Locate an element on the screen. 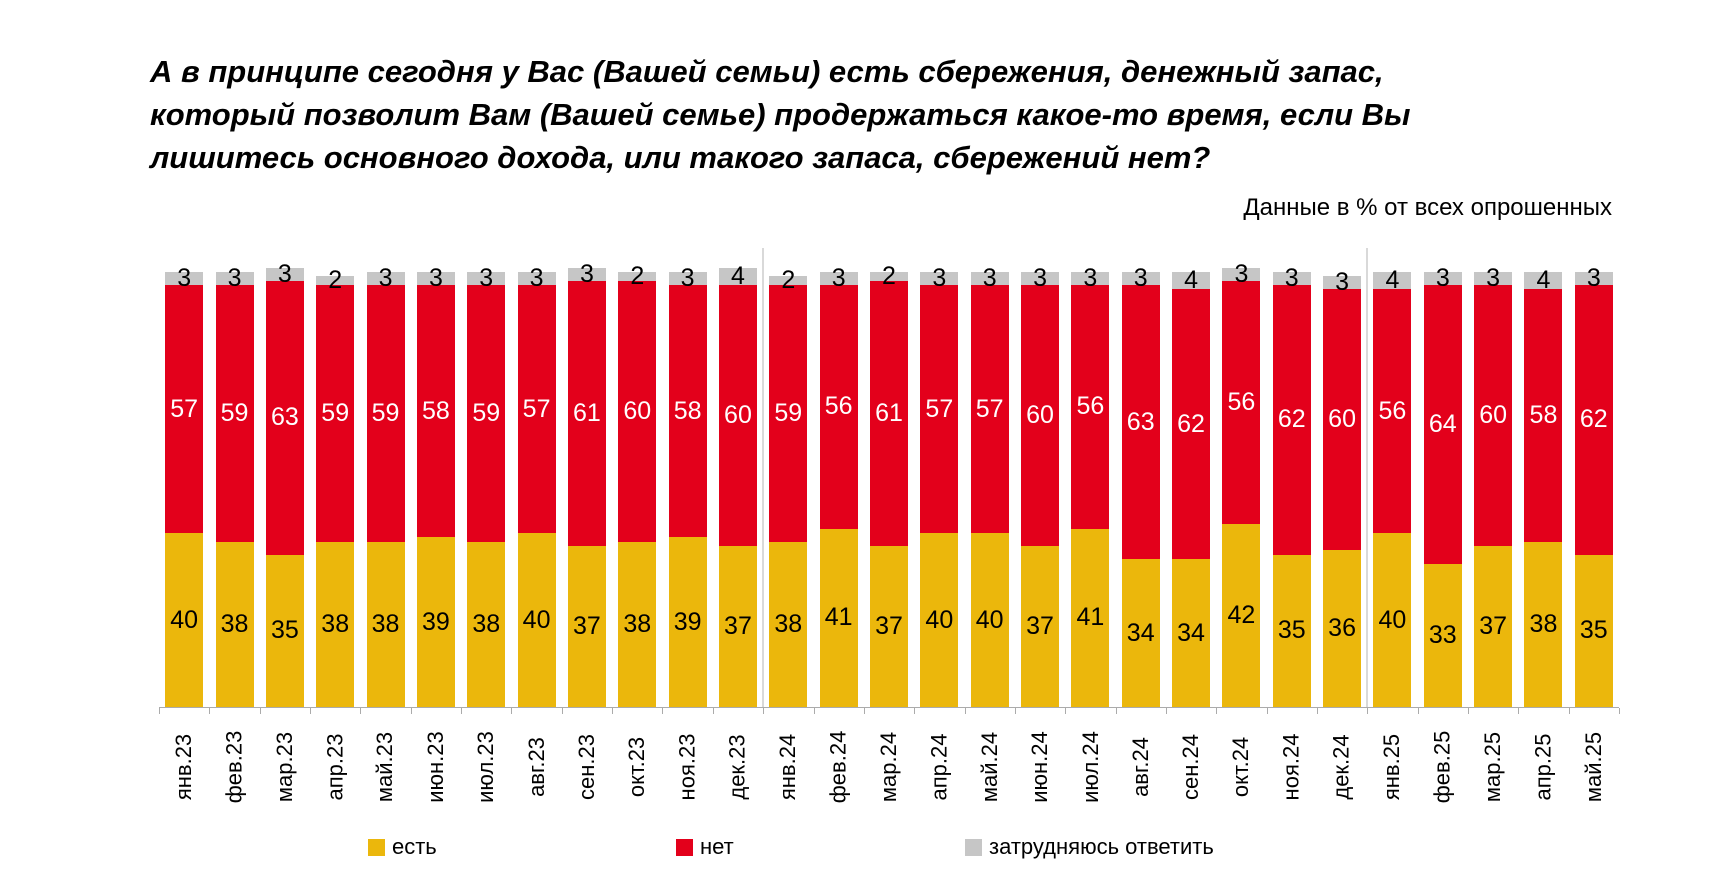  stacked-bar: 33 64 3 is located at coordinates (1442, 486).